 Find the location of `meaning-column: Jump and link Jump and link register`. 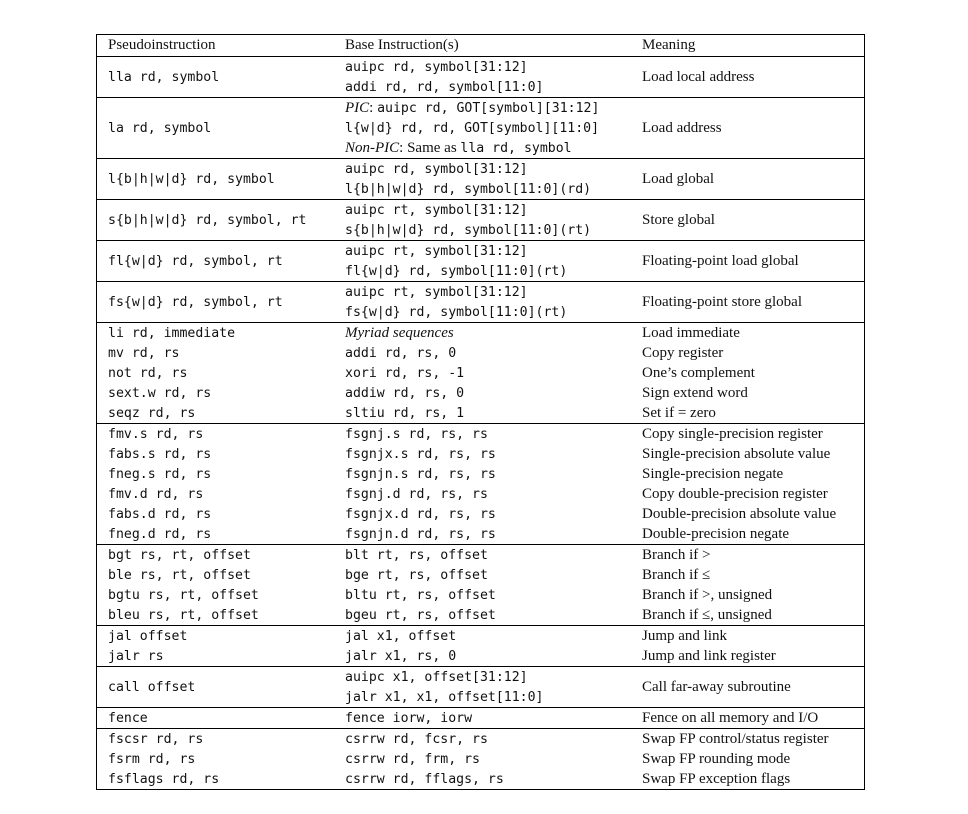

meaning-column: Jump and link Jump and link register is located at coordinates (748, 646).